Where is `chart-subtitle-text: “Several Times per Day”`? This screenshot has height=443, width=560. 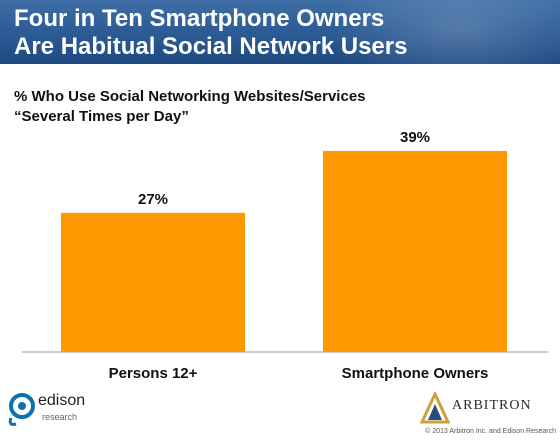
chart-subtitle-text: “Several Times per Day” is located at coordinates (101, 116).